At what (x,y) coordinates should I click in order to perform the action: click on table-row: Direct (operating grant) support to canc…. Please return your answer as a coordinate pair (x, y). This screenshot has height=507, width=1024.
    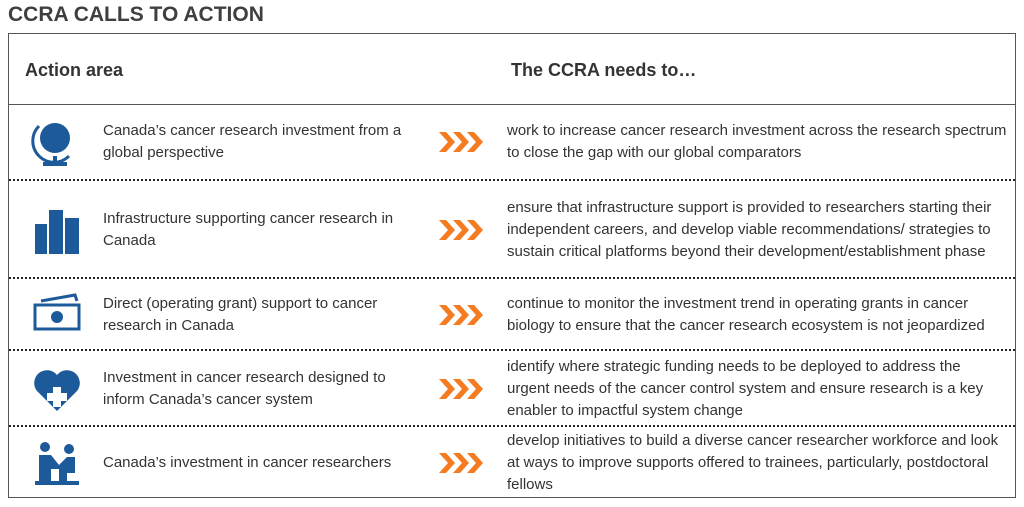
    Looking at the image, I should click on (512, 314).